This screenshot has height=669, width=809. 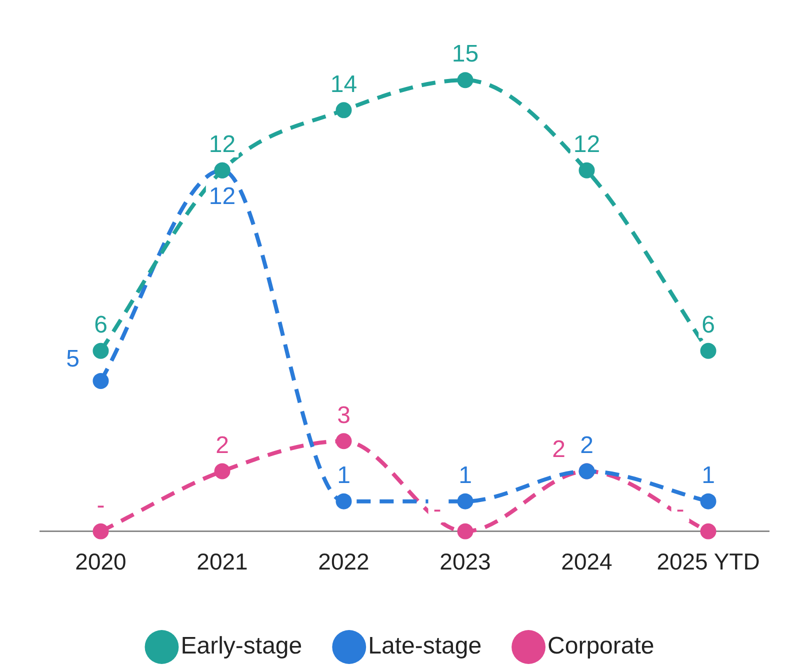 What do you see at coordinates (222, 561) in the screenshot?
I see `x-tick-label: 2021` at bounding box center [222, 561].